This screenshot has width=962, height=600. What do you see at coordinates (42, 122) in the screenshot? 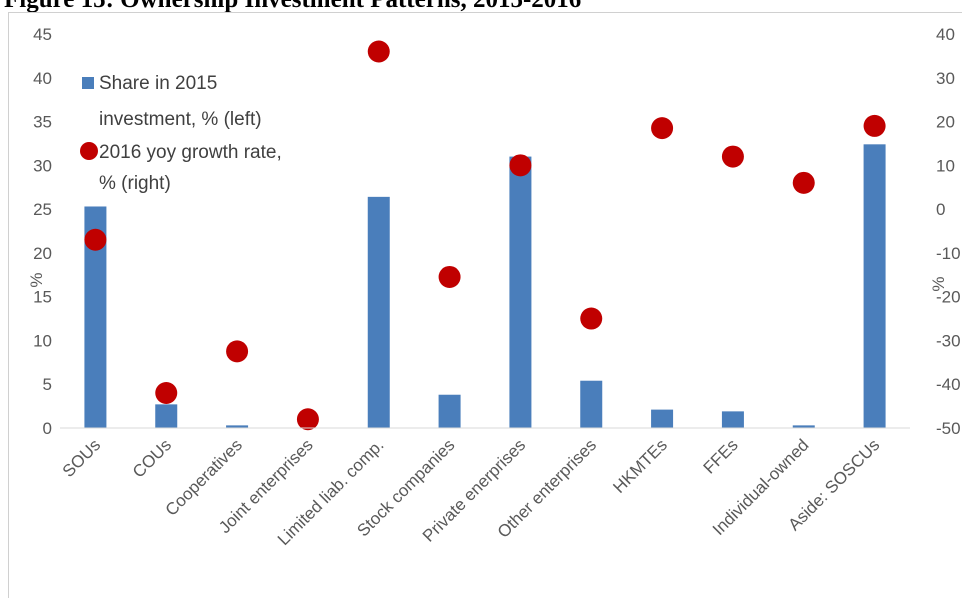
I see `left-tick-label: 35` at bounding box center [42, 122].